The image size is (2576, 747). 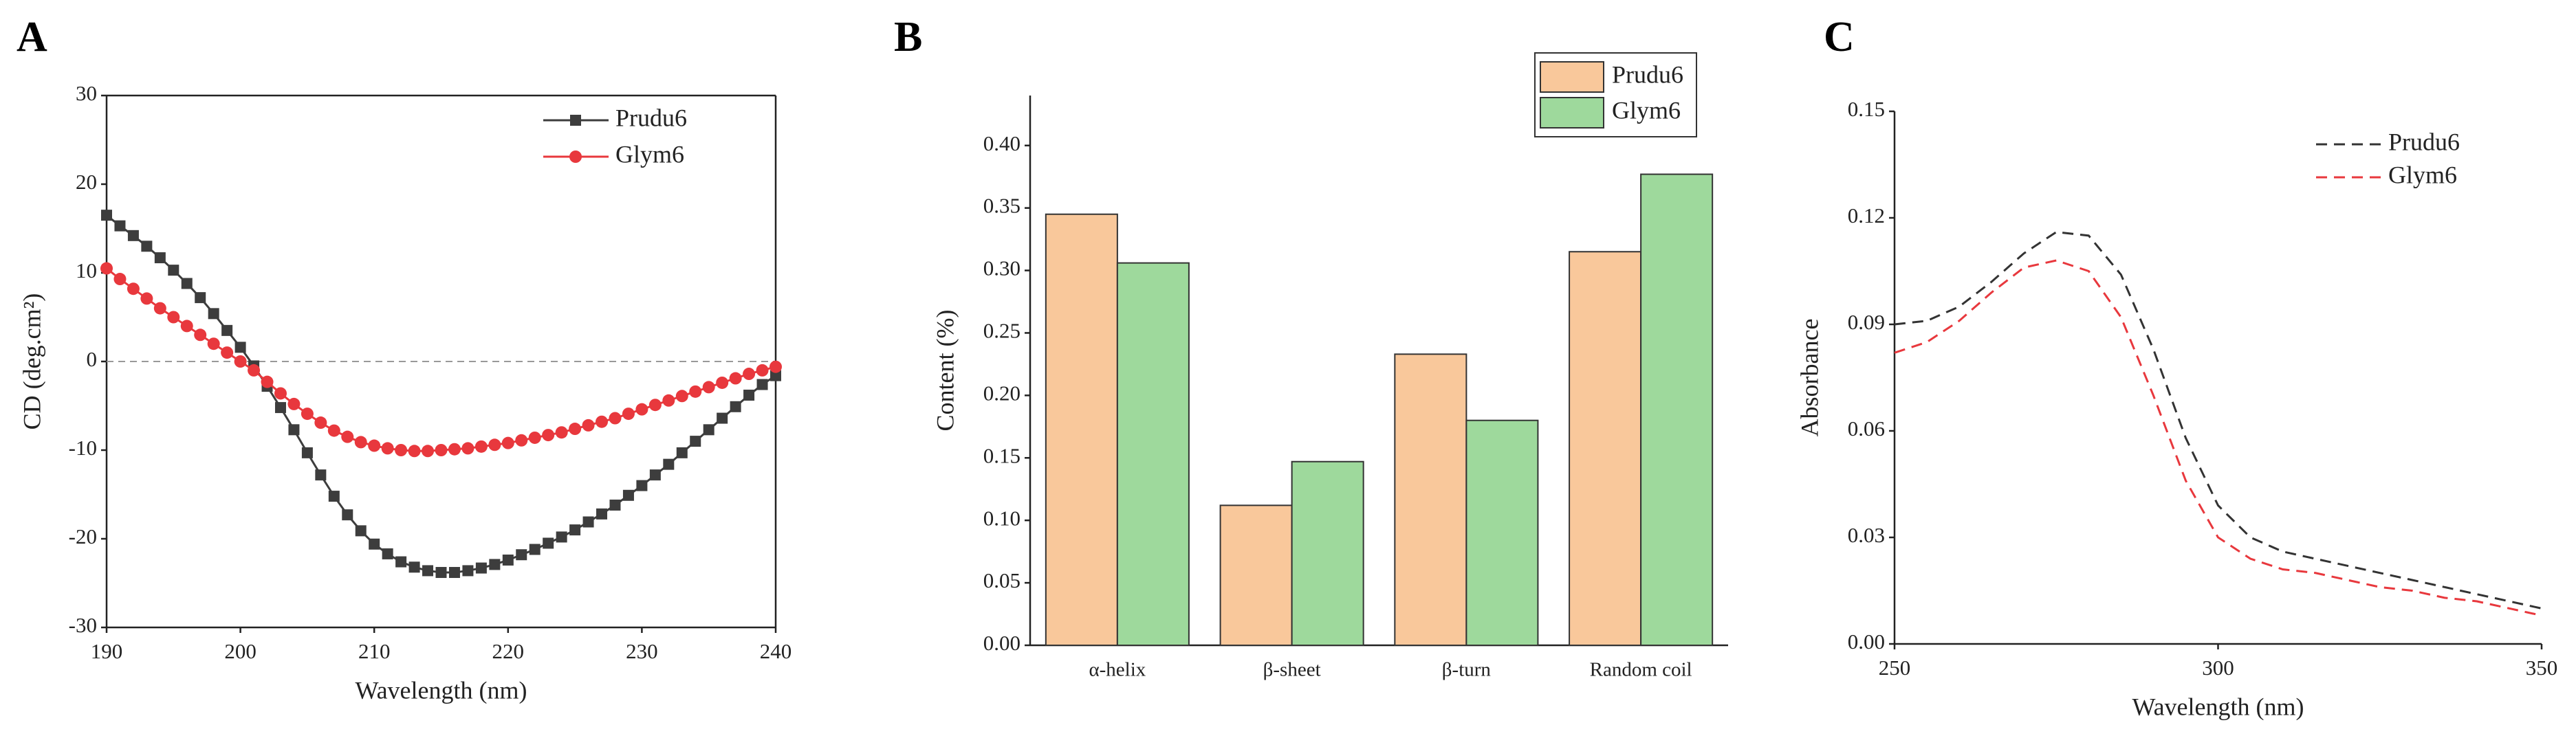 What do you see at coordinates (107, 651) in the screenshot?
I see `x-tick-label: 190` at bounding box center [107, 651].